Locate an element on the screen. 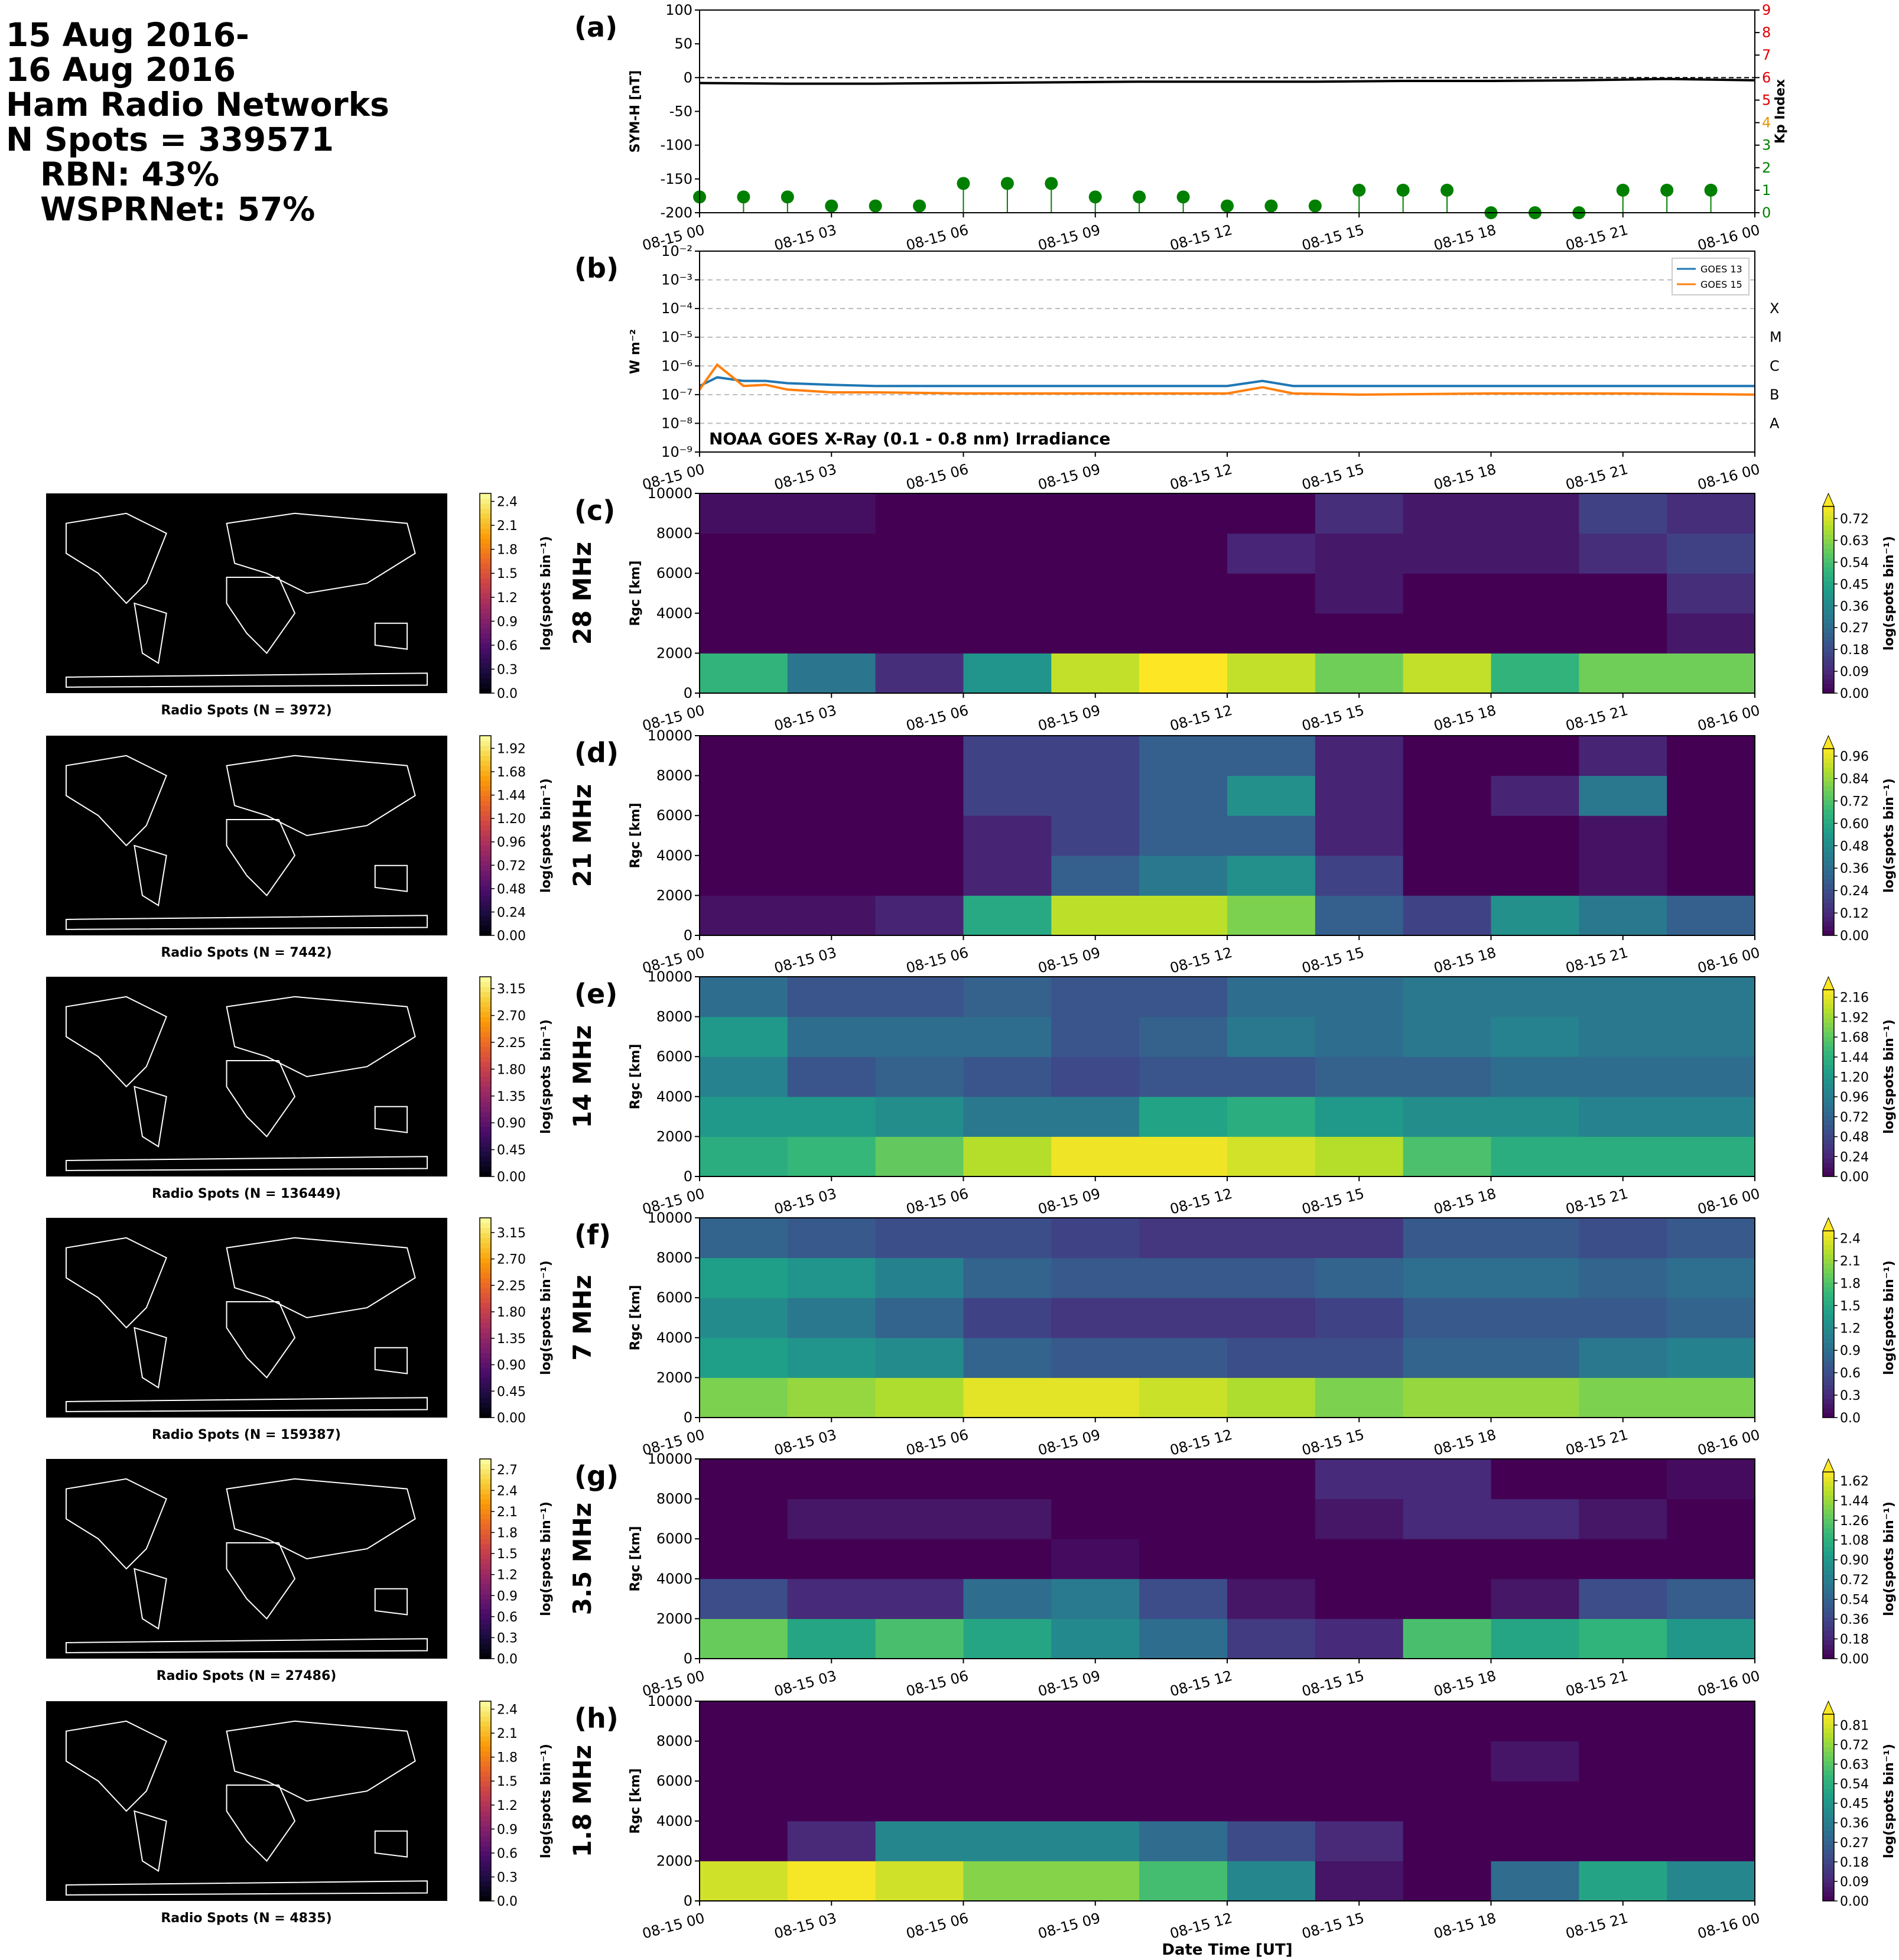 This screenshot has width=1899, height=1960. colorbar-label: log(spots bin⁻¹) is located at coordinates (546, 1317).